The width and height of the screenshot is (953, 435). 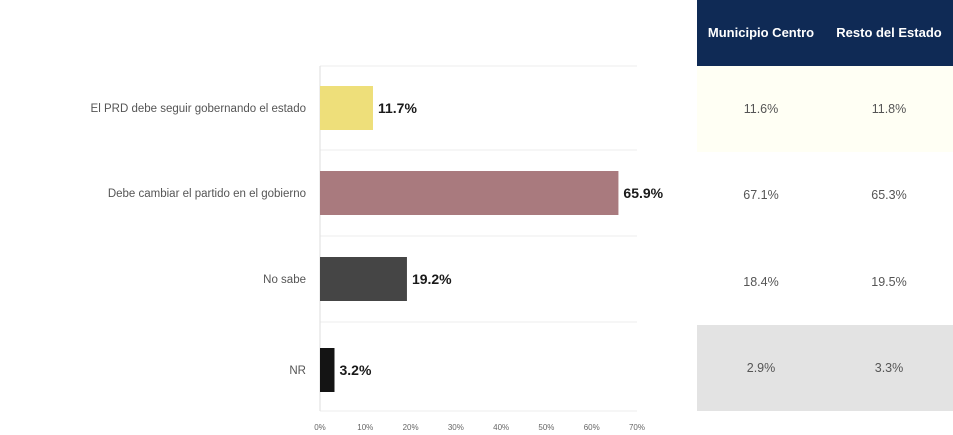 What do you see at coordinates (761, 33) in the screenshot?
I see `header-municipio-centro: Municipio Centro` at bounding box center [761, 33].